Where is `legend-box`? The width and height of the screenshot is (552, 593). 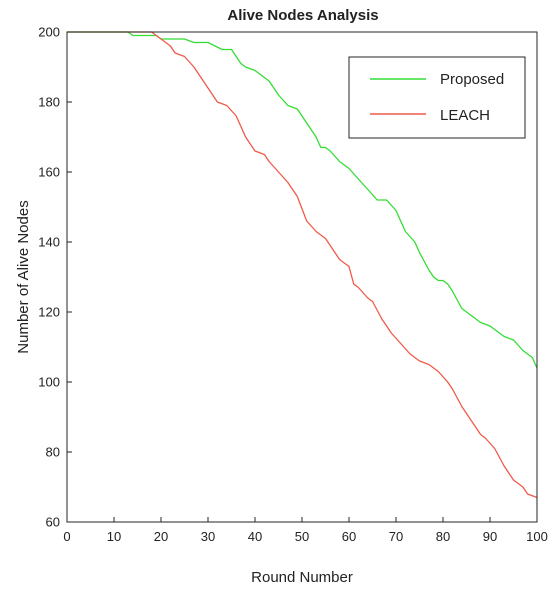
legend-box is located at coordinates (437, 97).